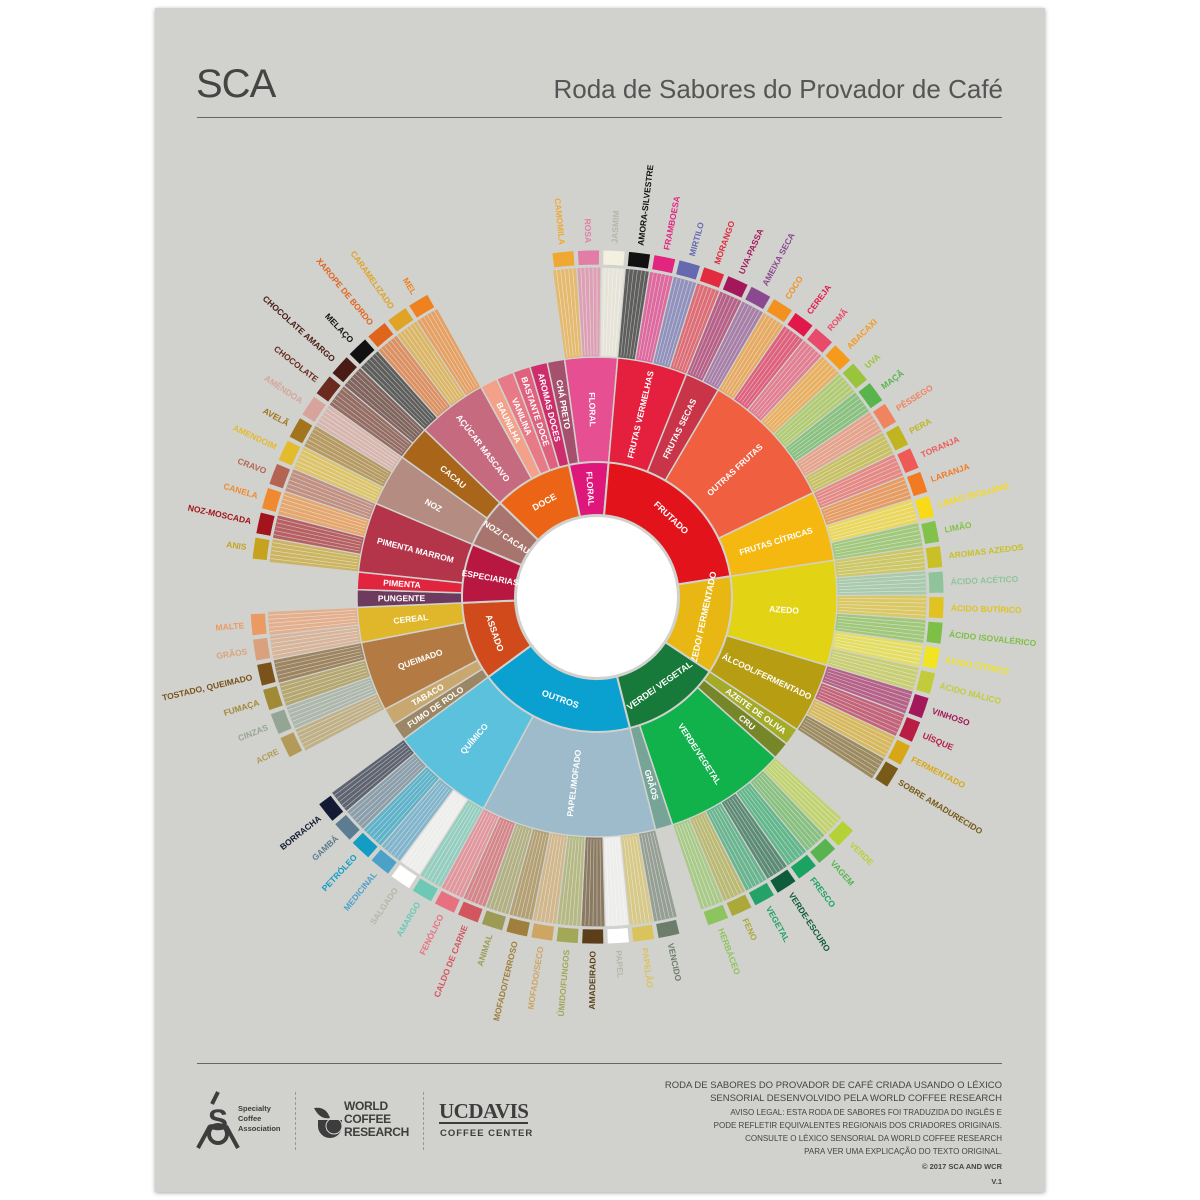 The height and width of the screenshot is (1200, 1200). Describe the element at coordinates (599, 1063) in the screenshot. I see `footer-divider` at that location.